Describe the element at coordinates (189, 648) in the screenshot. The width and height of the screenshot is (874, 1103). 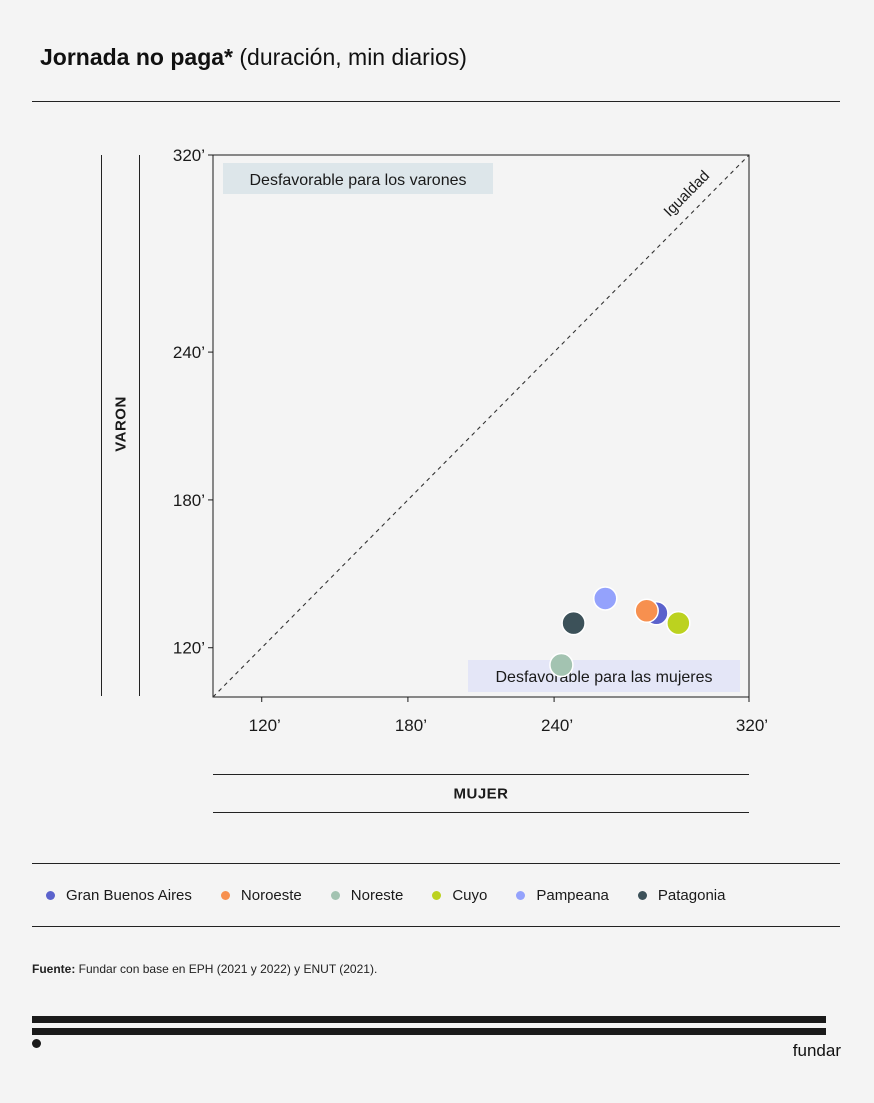
I see `y-tick-label: 120’` at that location.